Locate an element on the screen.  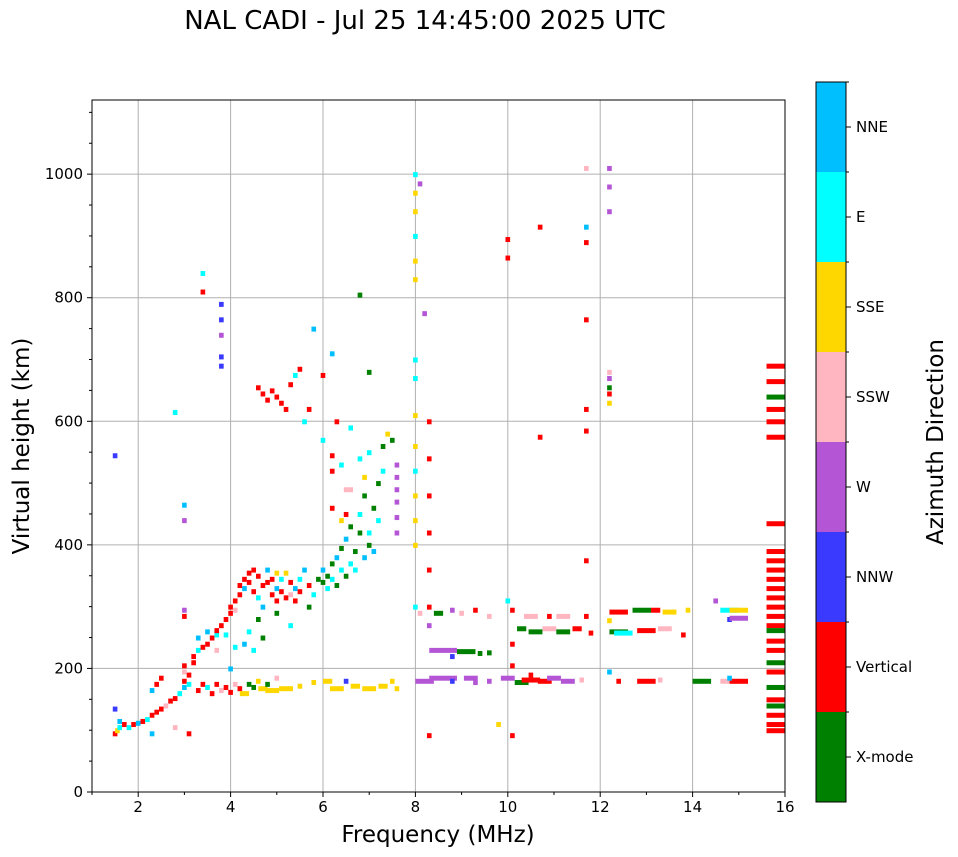
colorbar-frame is located at coordinates (831, 442).